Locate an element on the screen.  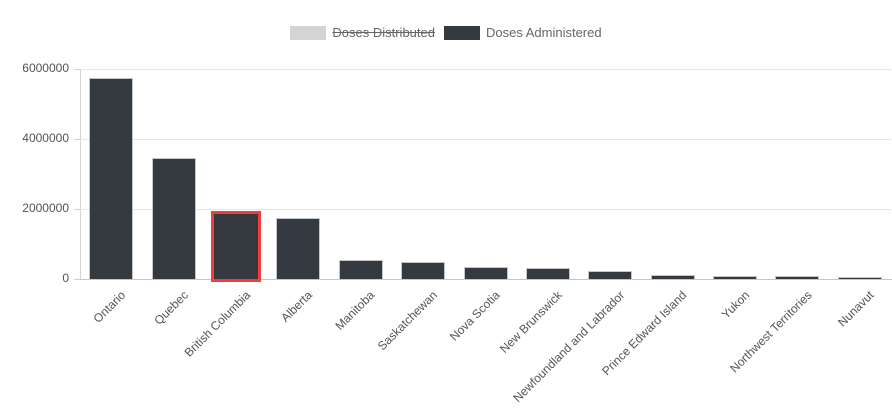
bar-ontario is located at coordinates (111, 178).